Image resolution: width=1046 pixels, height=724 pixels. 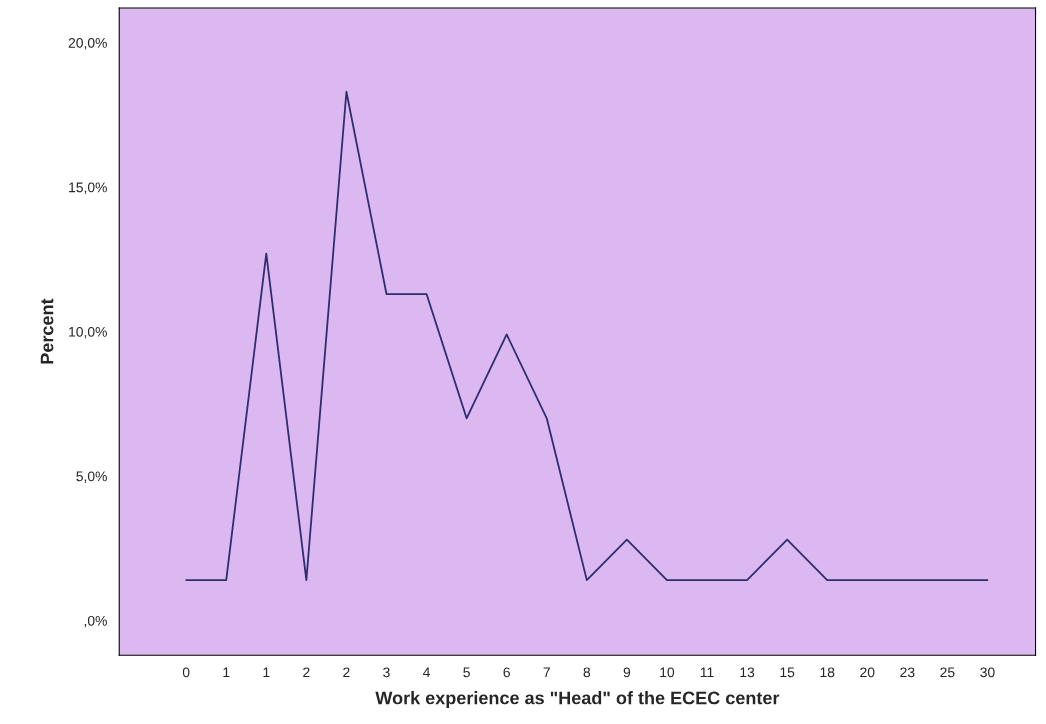 I want to click on x-tick-label: 6, so click(x=506, y=672).